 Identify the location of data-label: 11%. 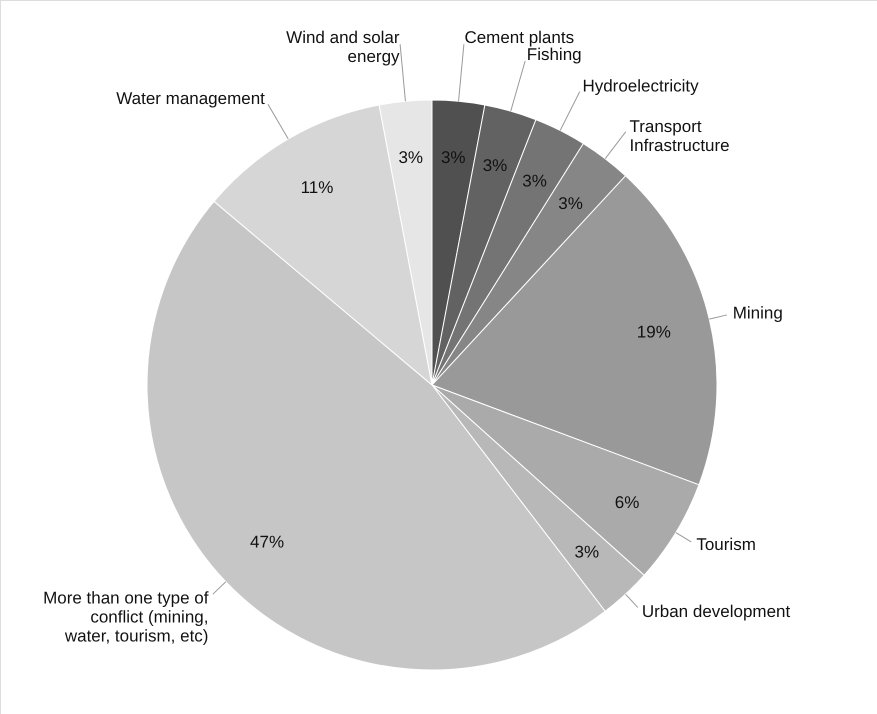
(317, 188).